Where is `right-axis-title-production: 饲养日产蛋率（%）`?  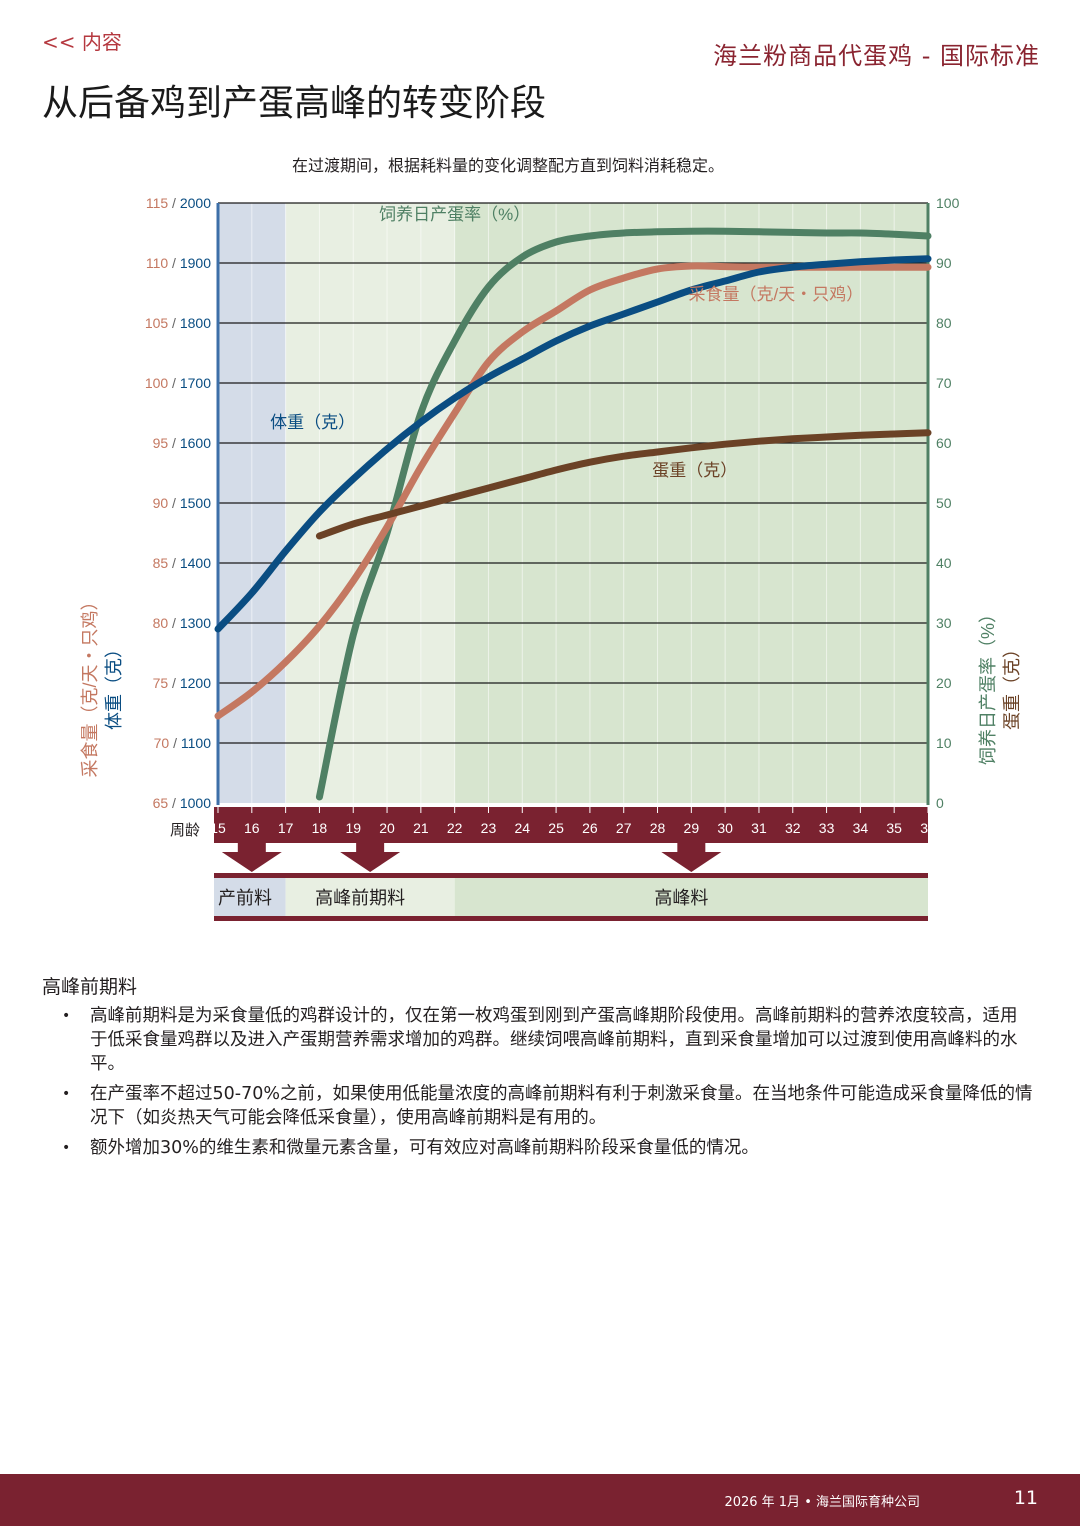 right-axis-title-production: 饲养日产蛋率（%） is located at coordinates (988, 685).